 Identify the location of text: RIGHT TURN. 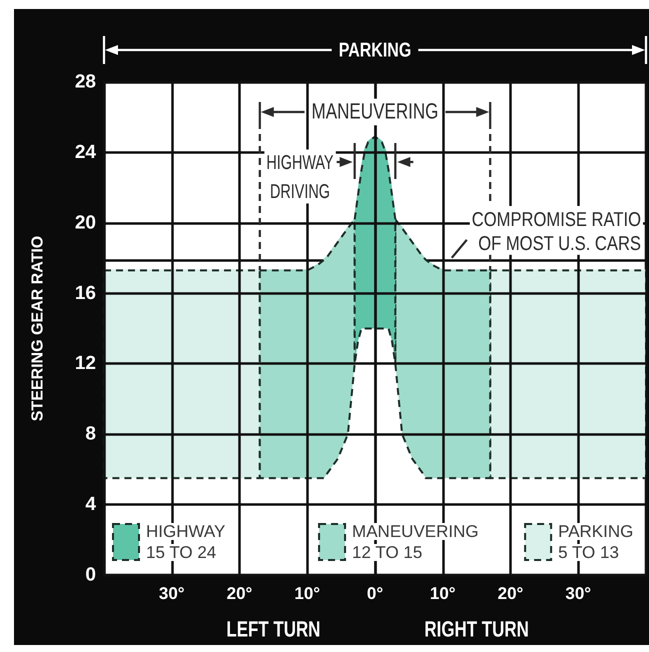
(476, 630).